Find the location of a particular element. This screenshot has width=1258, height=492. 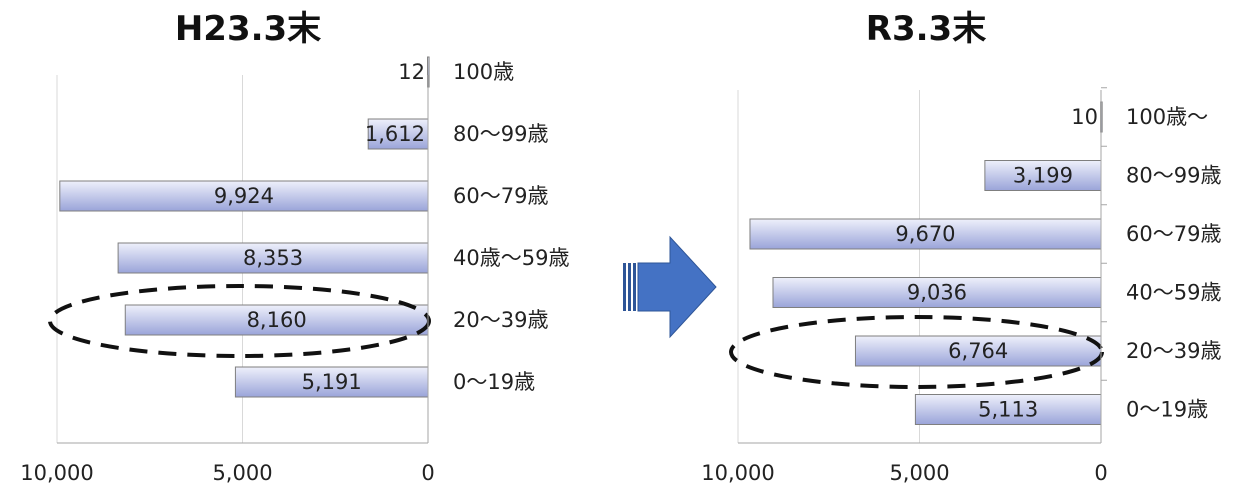

right-arrow-icon is located at coordinates (670, 287).